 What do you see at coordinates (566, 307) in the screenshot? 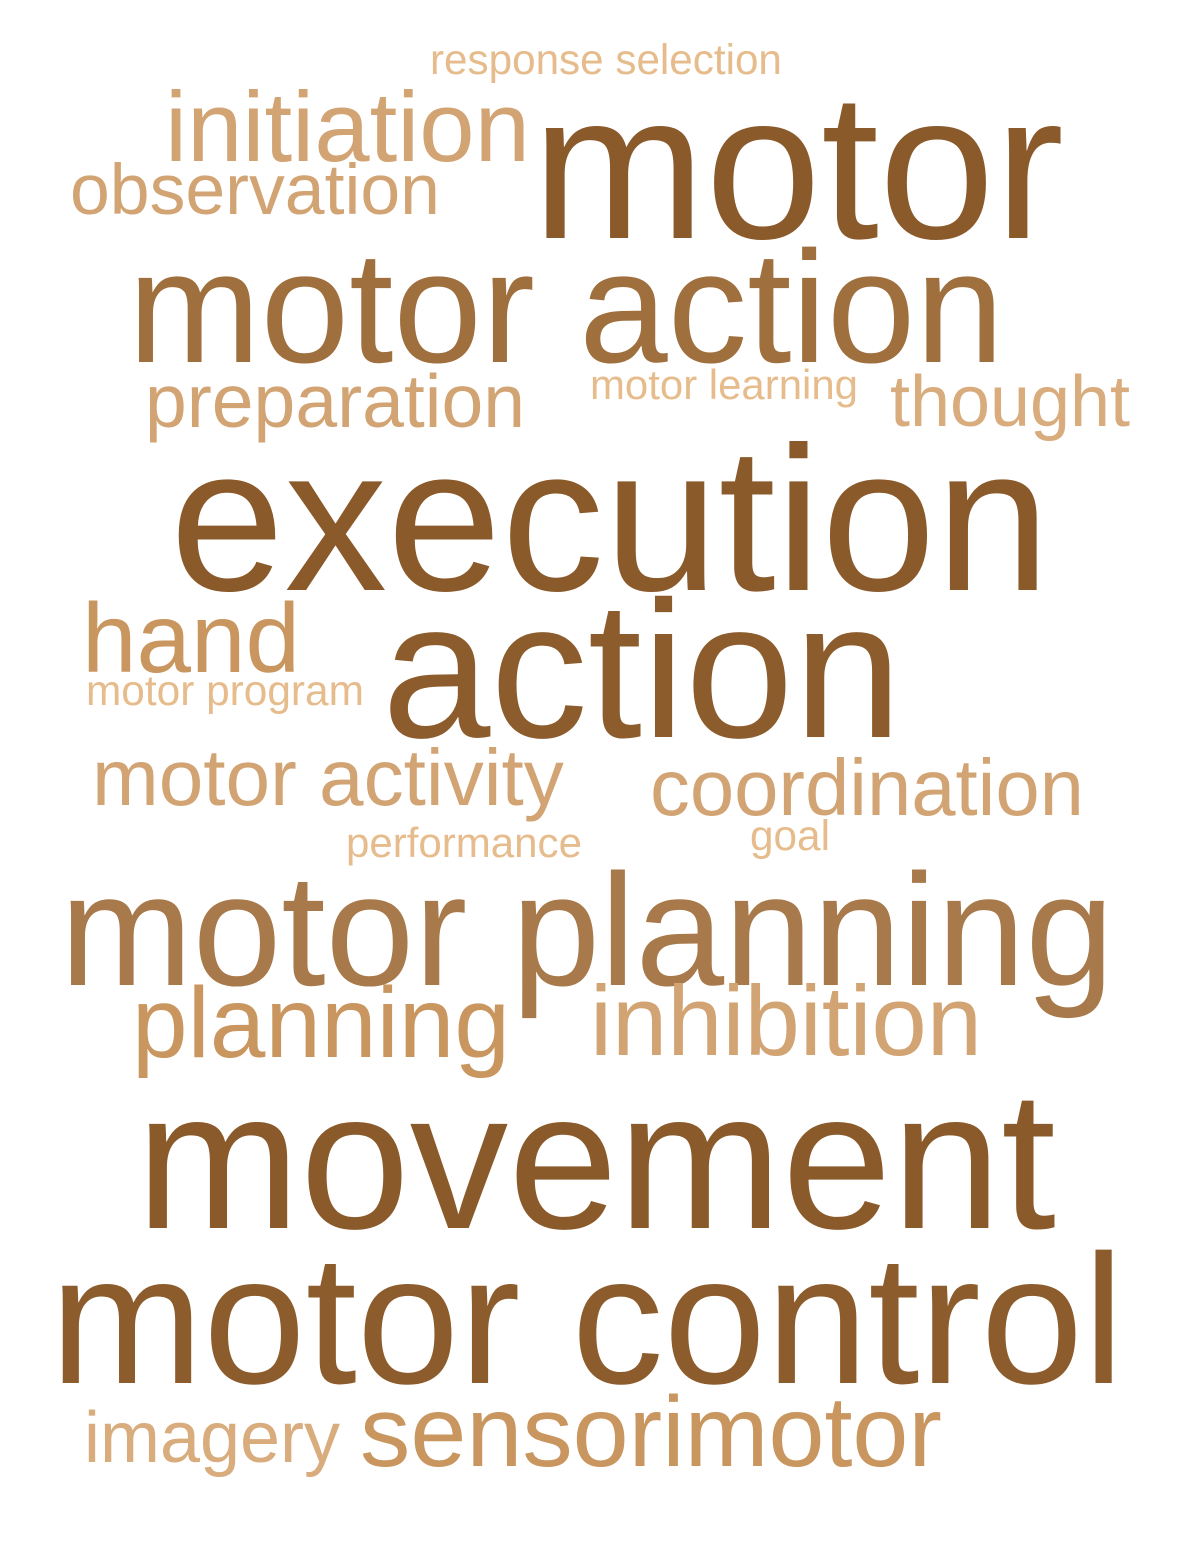
I see `word-motor-action: motor action` at bounding box center [566, 307].